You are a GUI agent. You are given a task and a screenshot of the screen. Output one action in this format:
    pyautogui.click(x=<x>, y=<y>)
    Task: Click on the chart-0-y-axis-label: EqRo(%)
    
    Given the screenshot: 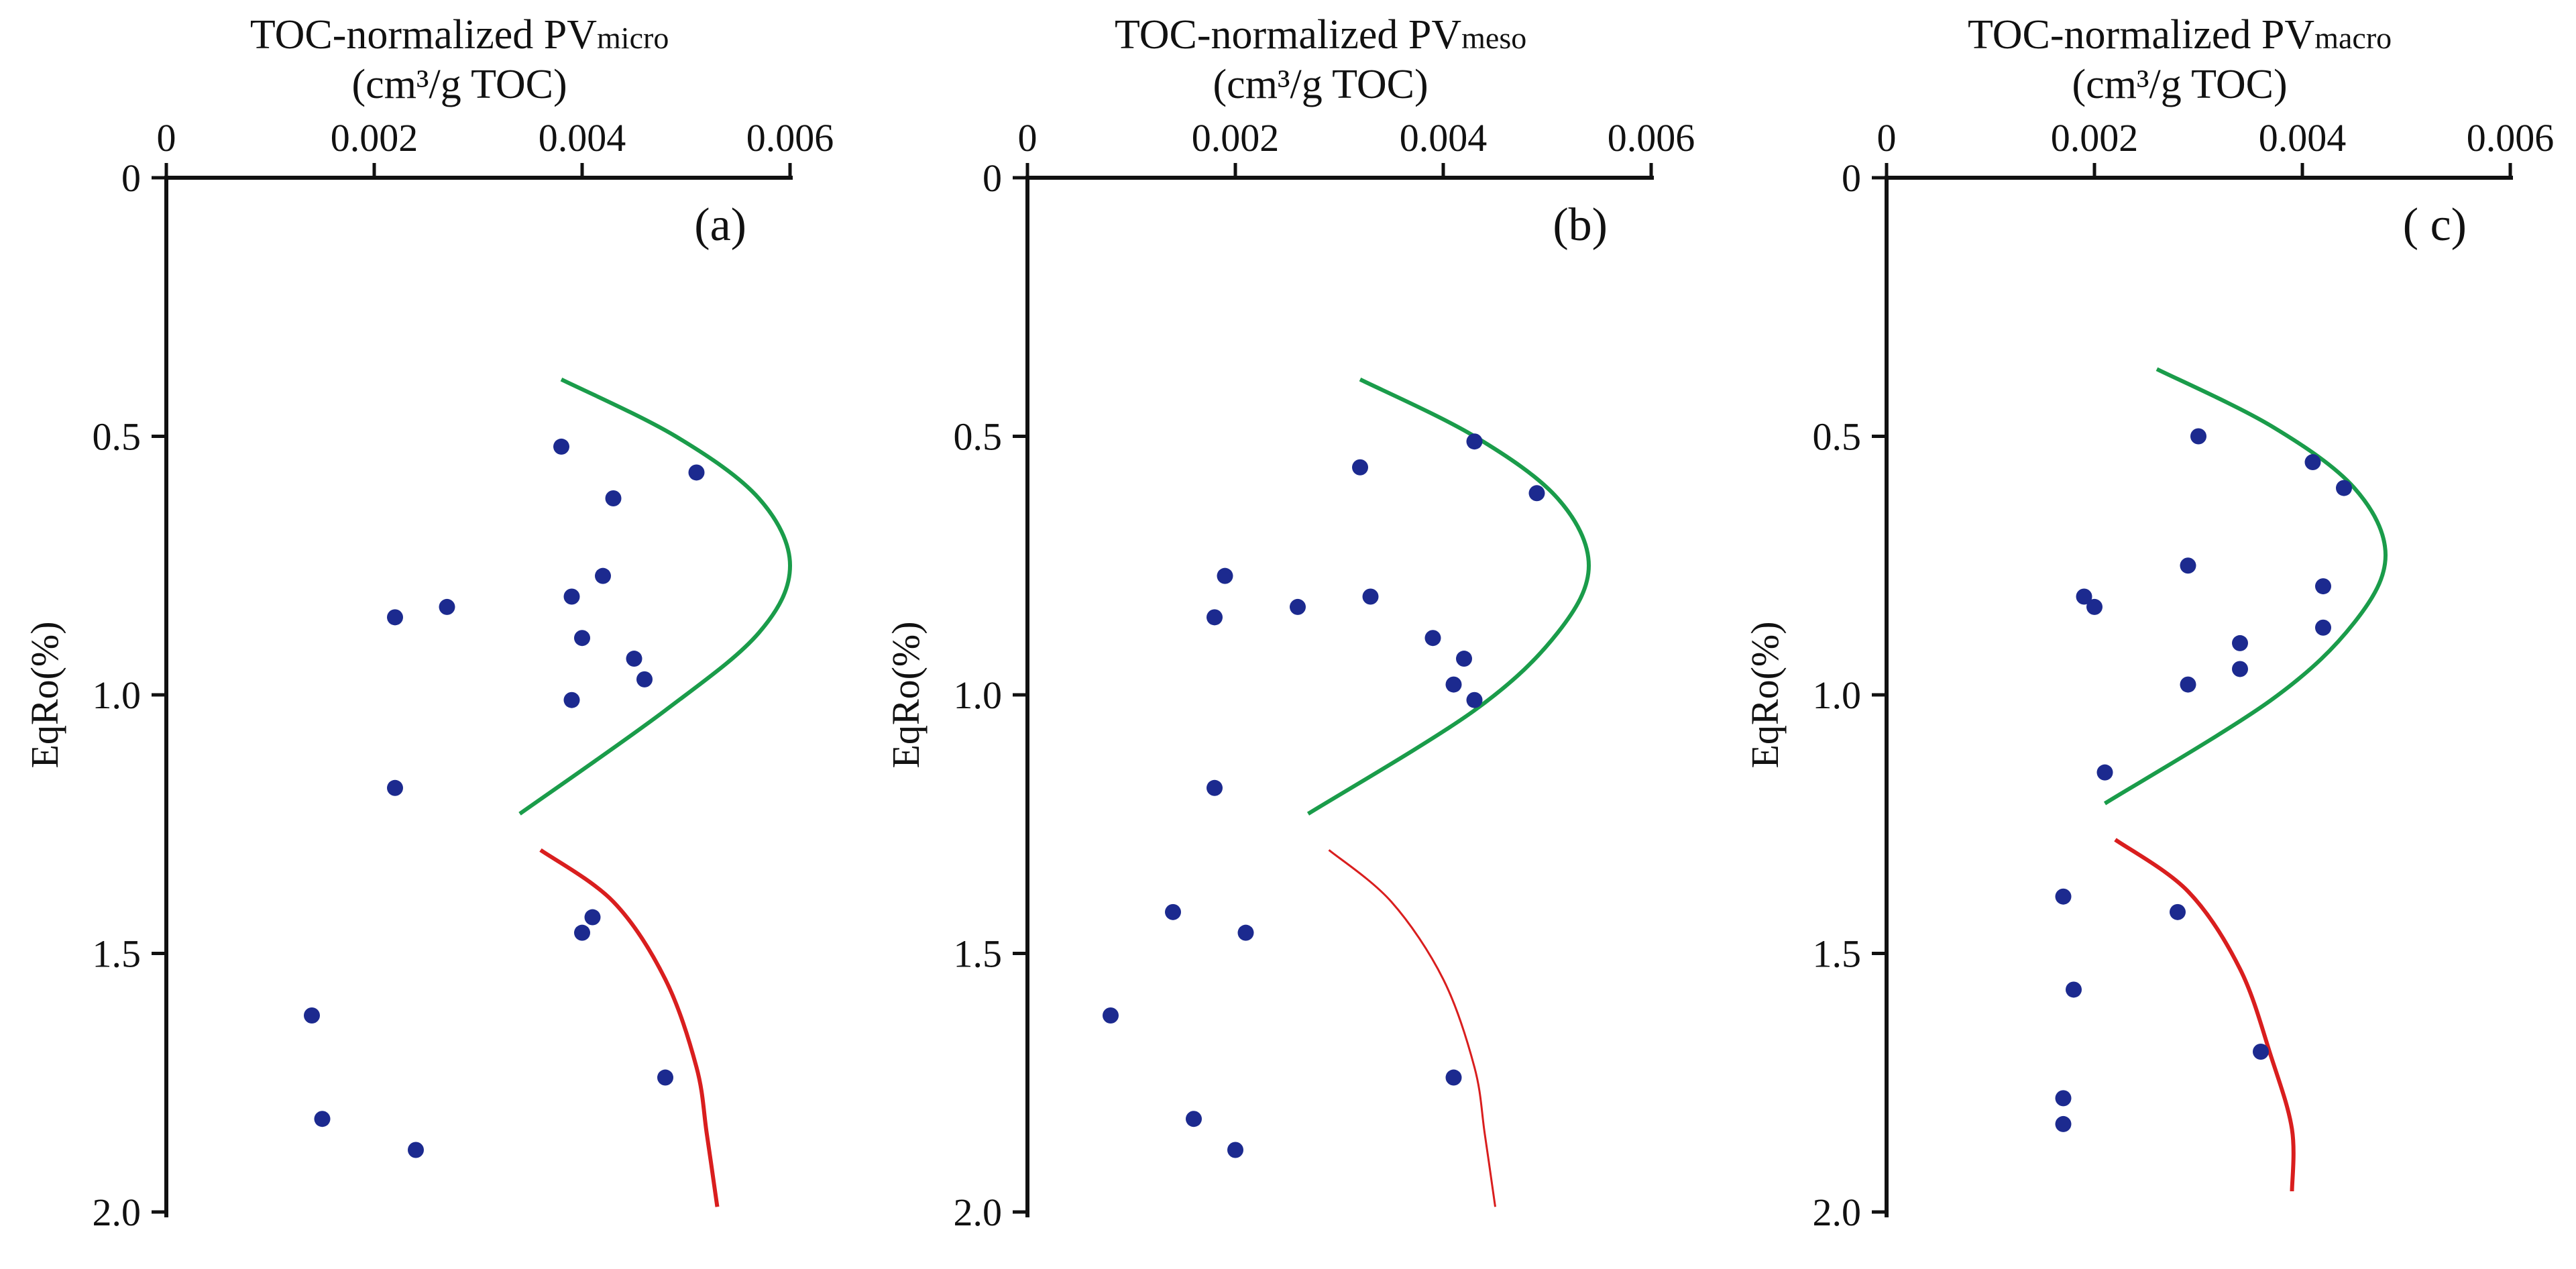 What is the action you would take?
    pyautogui.click(x=44, y=694)
    